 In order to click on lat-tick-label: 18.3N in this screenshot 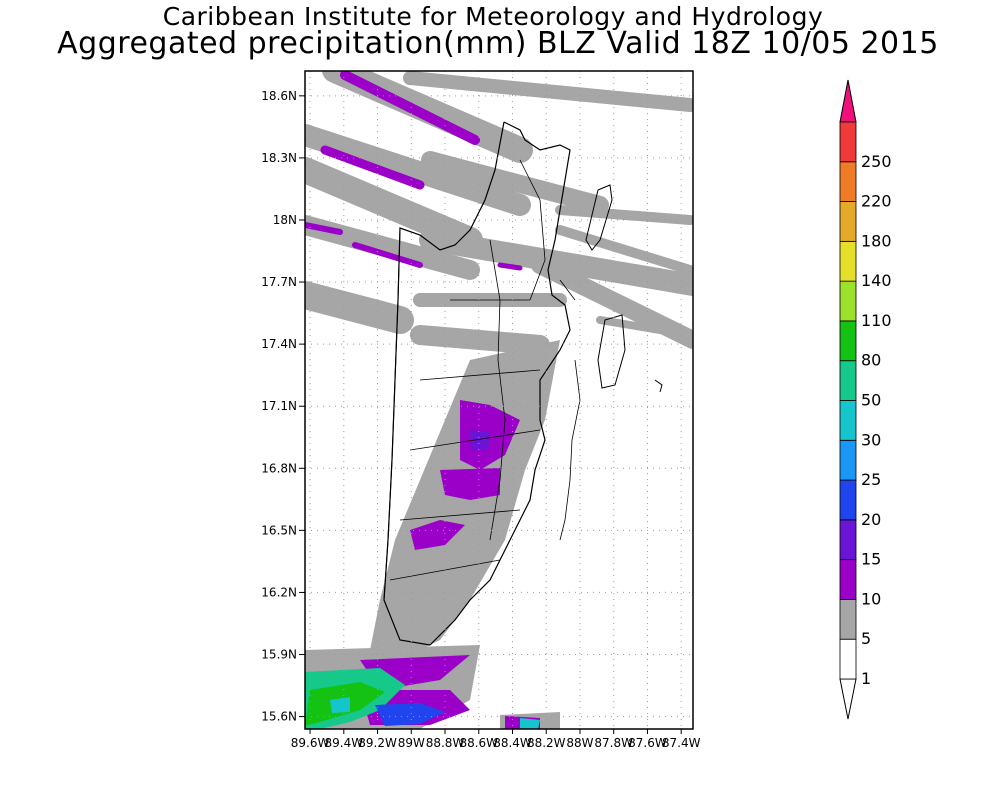, I will do `click(279, 158)`.